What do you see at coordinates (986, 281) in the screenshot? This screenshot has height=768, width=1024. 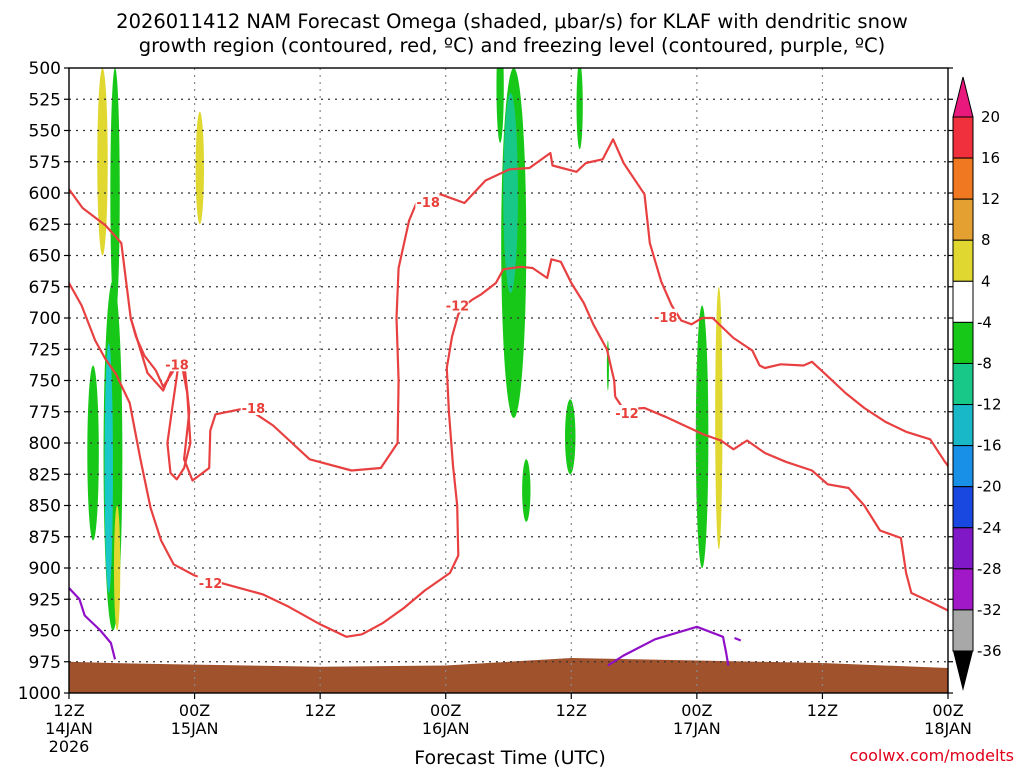 I see `colorbar-label-4: 4` at bounding box center [986, 281].